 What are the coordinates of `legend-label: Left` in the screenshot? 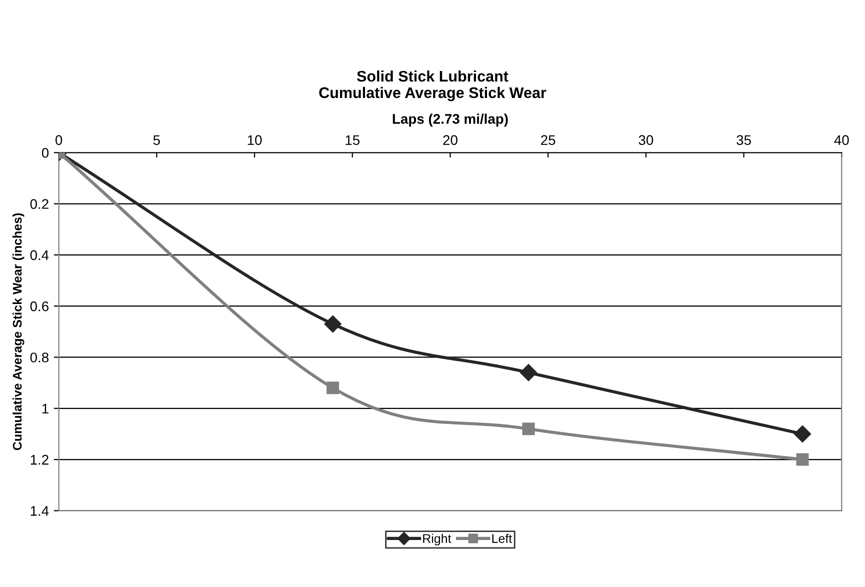 It's located at (502, 538).